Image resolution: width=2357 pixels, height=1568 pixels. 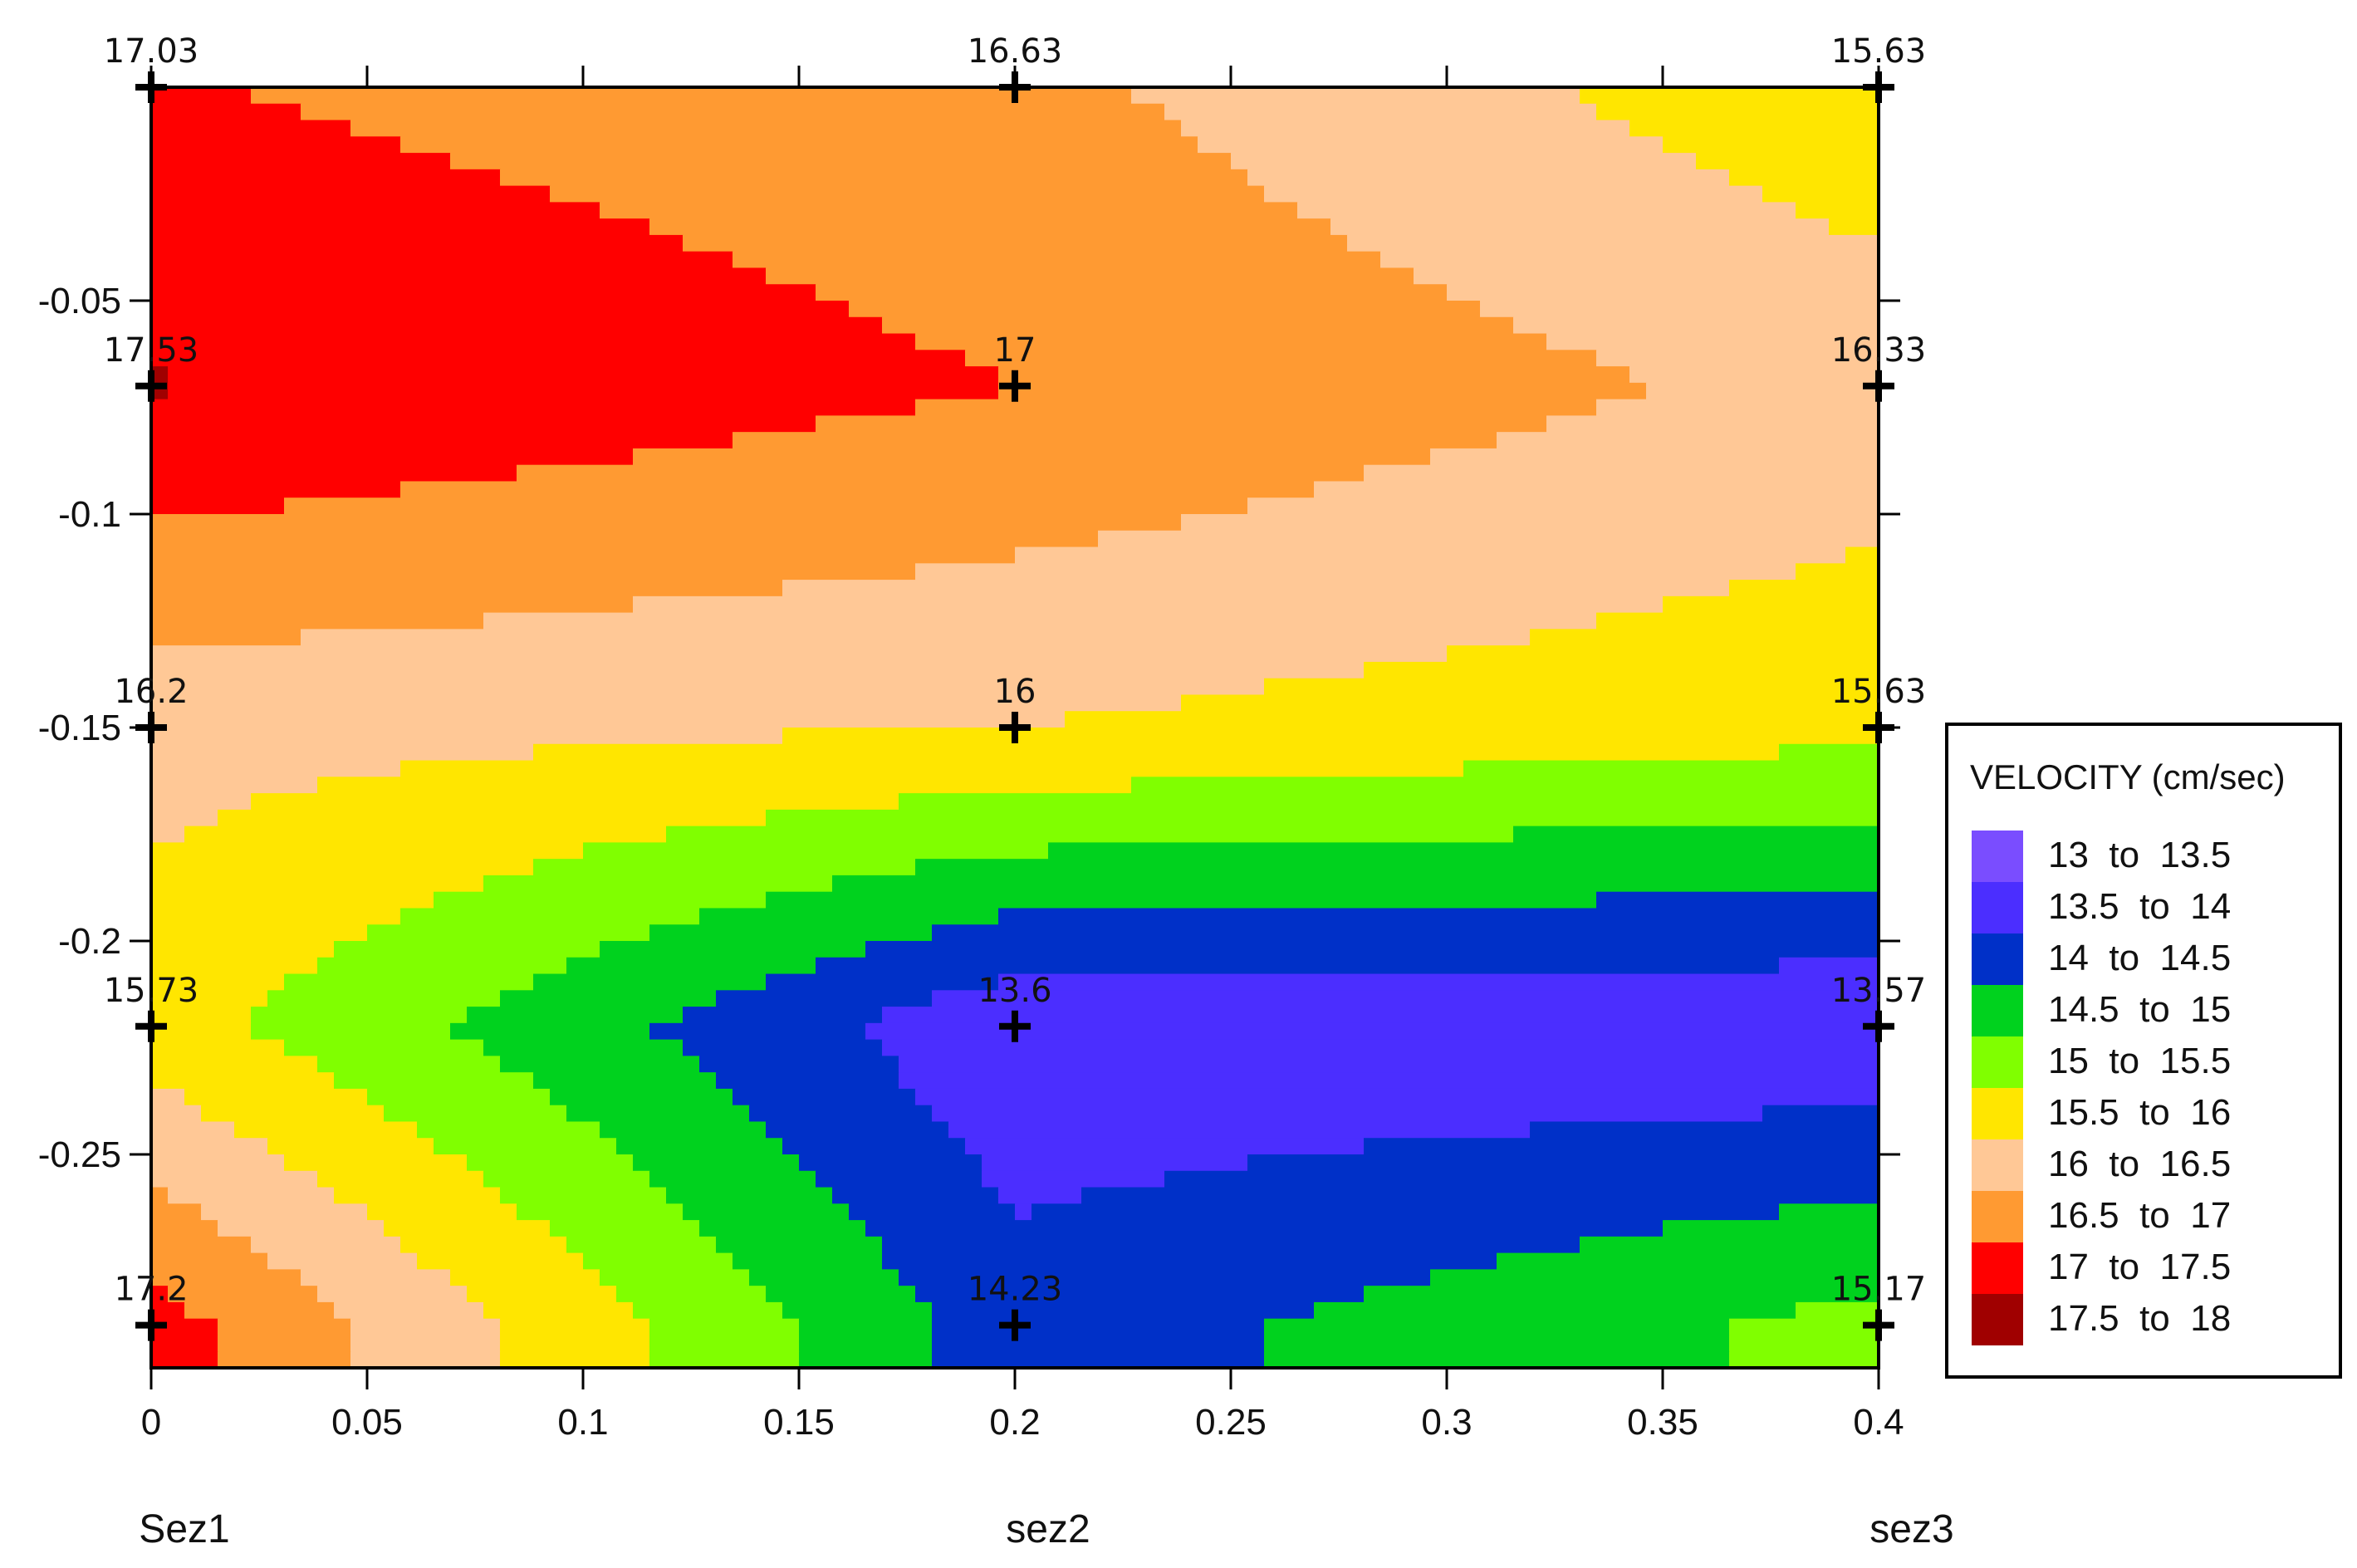 What do you see at coordinates (1015, 366) in the screenshot?
I see `measurement-point: 17` at bounding box center [1015, 366].